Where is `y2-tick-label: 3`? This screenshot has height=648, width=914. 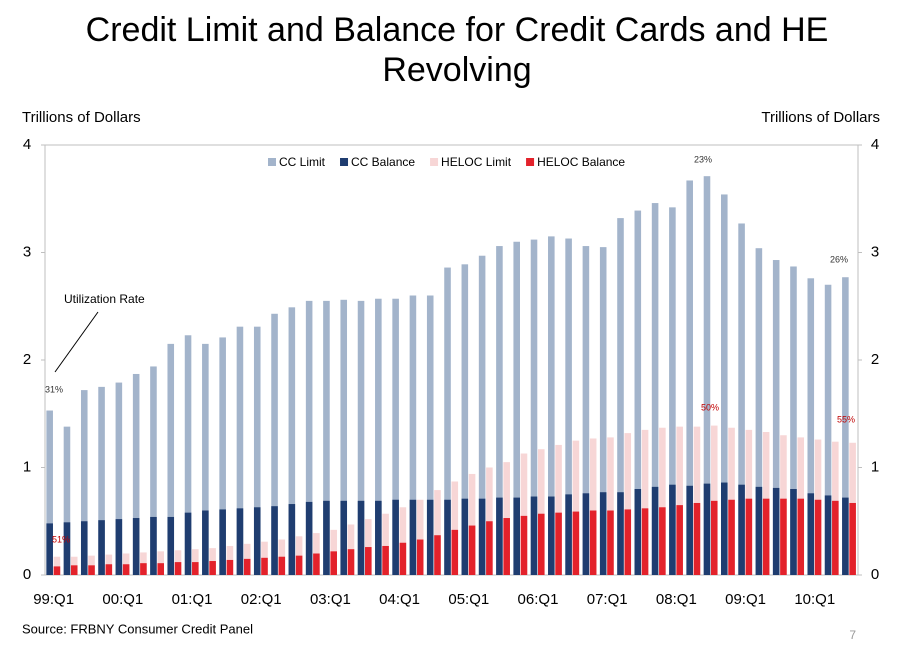 y2-tick-label: 3 is located at coordinates (875, 251).